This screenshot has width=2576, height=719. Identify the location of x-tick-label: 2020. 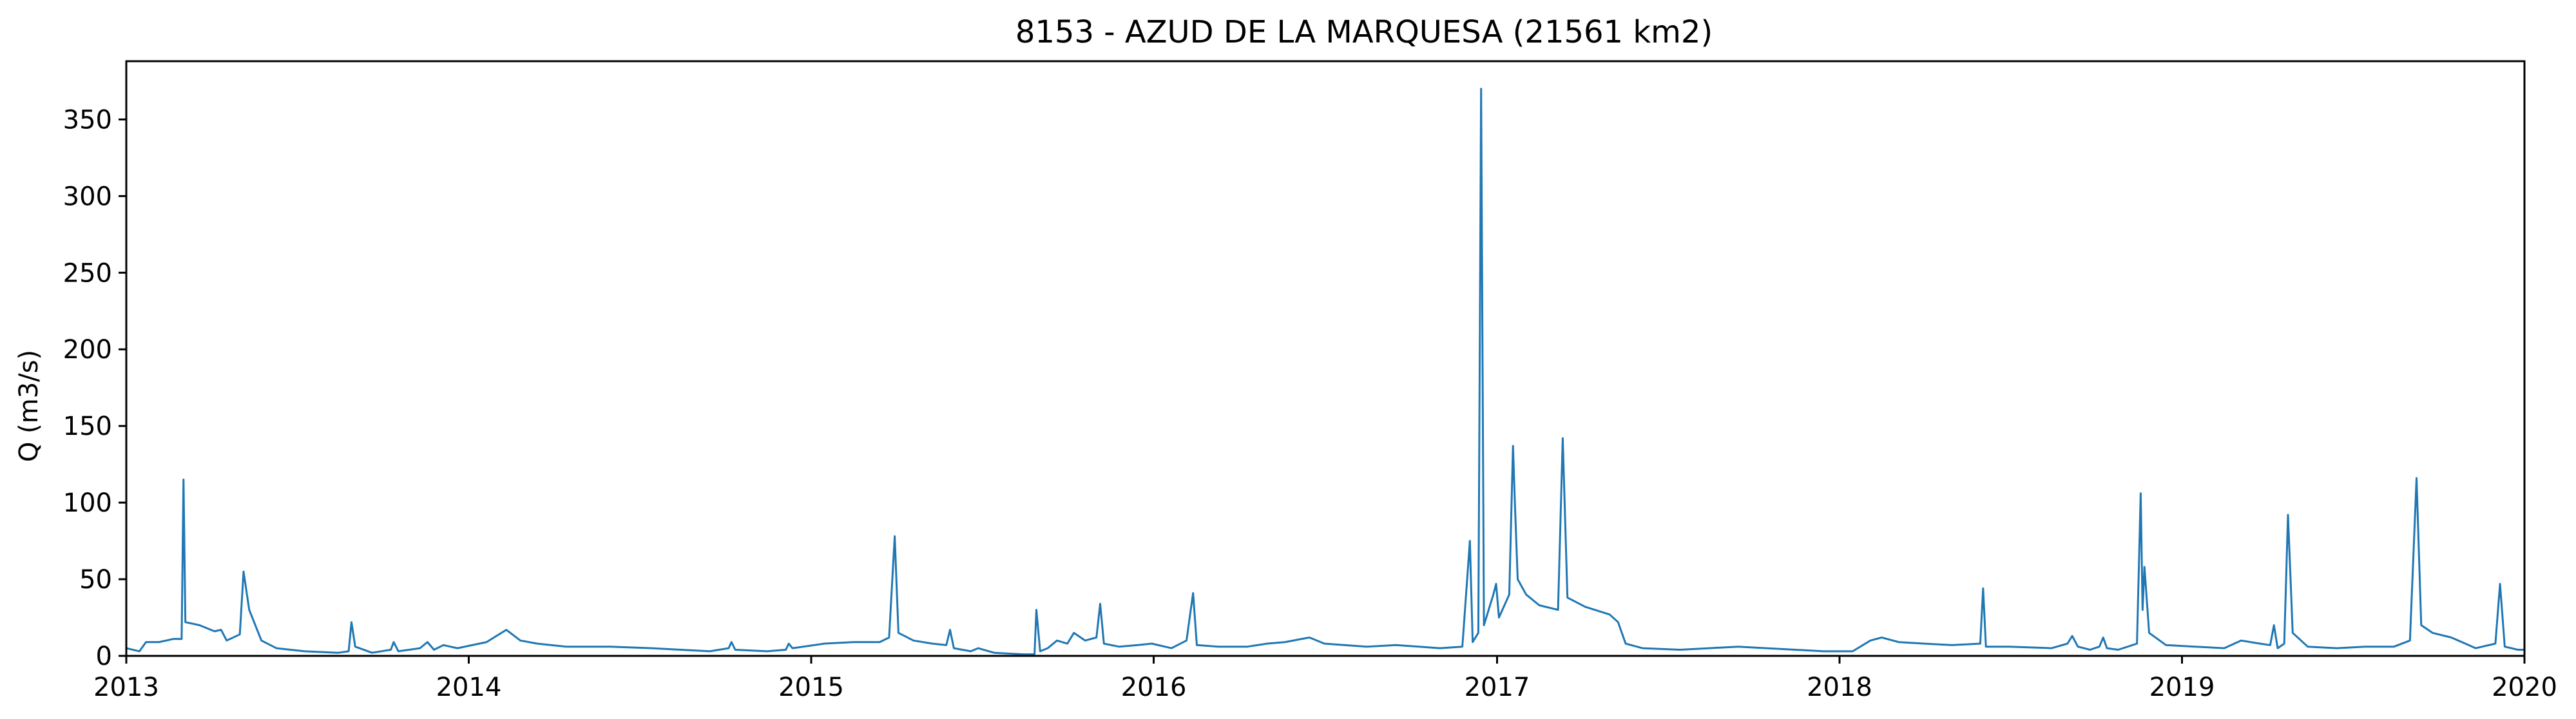
(2525, 687).